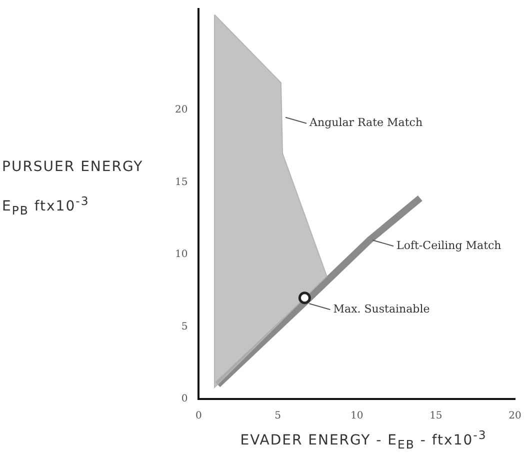  I want to click on y-tick-label: 10, so click(181, 254).